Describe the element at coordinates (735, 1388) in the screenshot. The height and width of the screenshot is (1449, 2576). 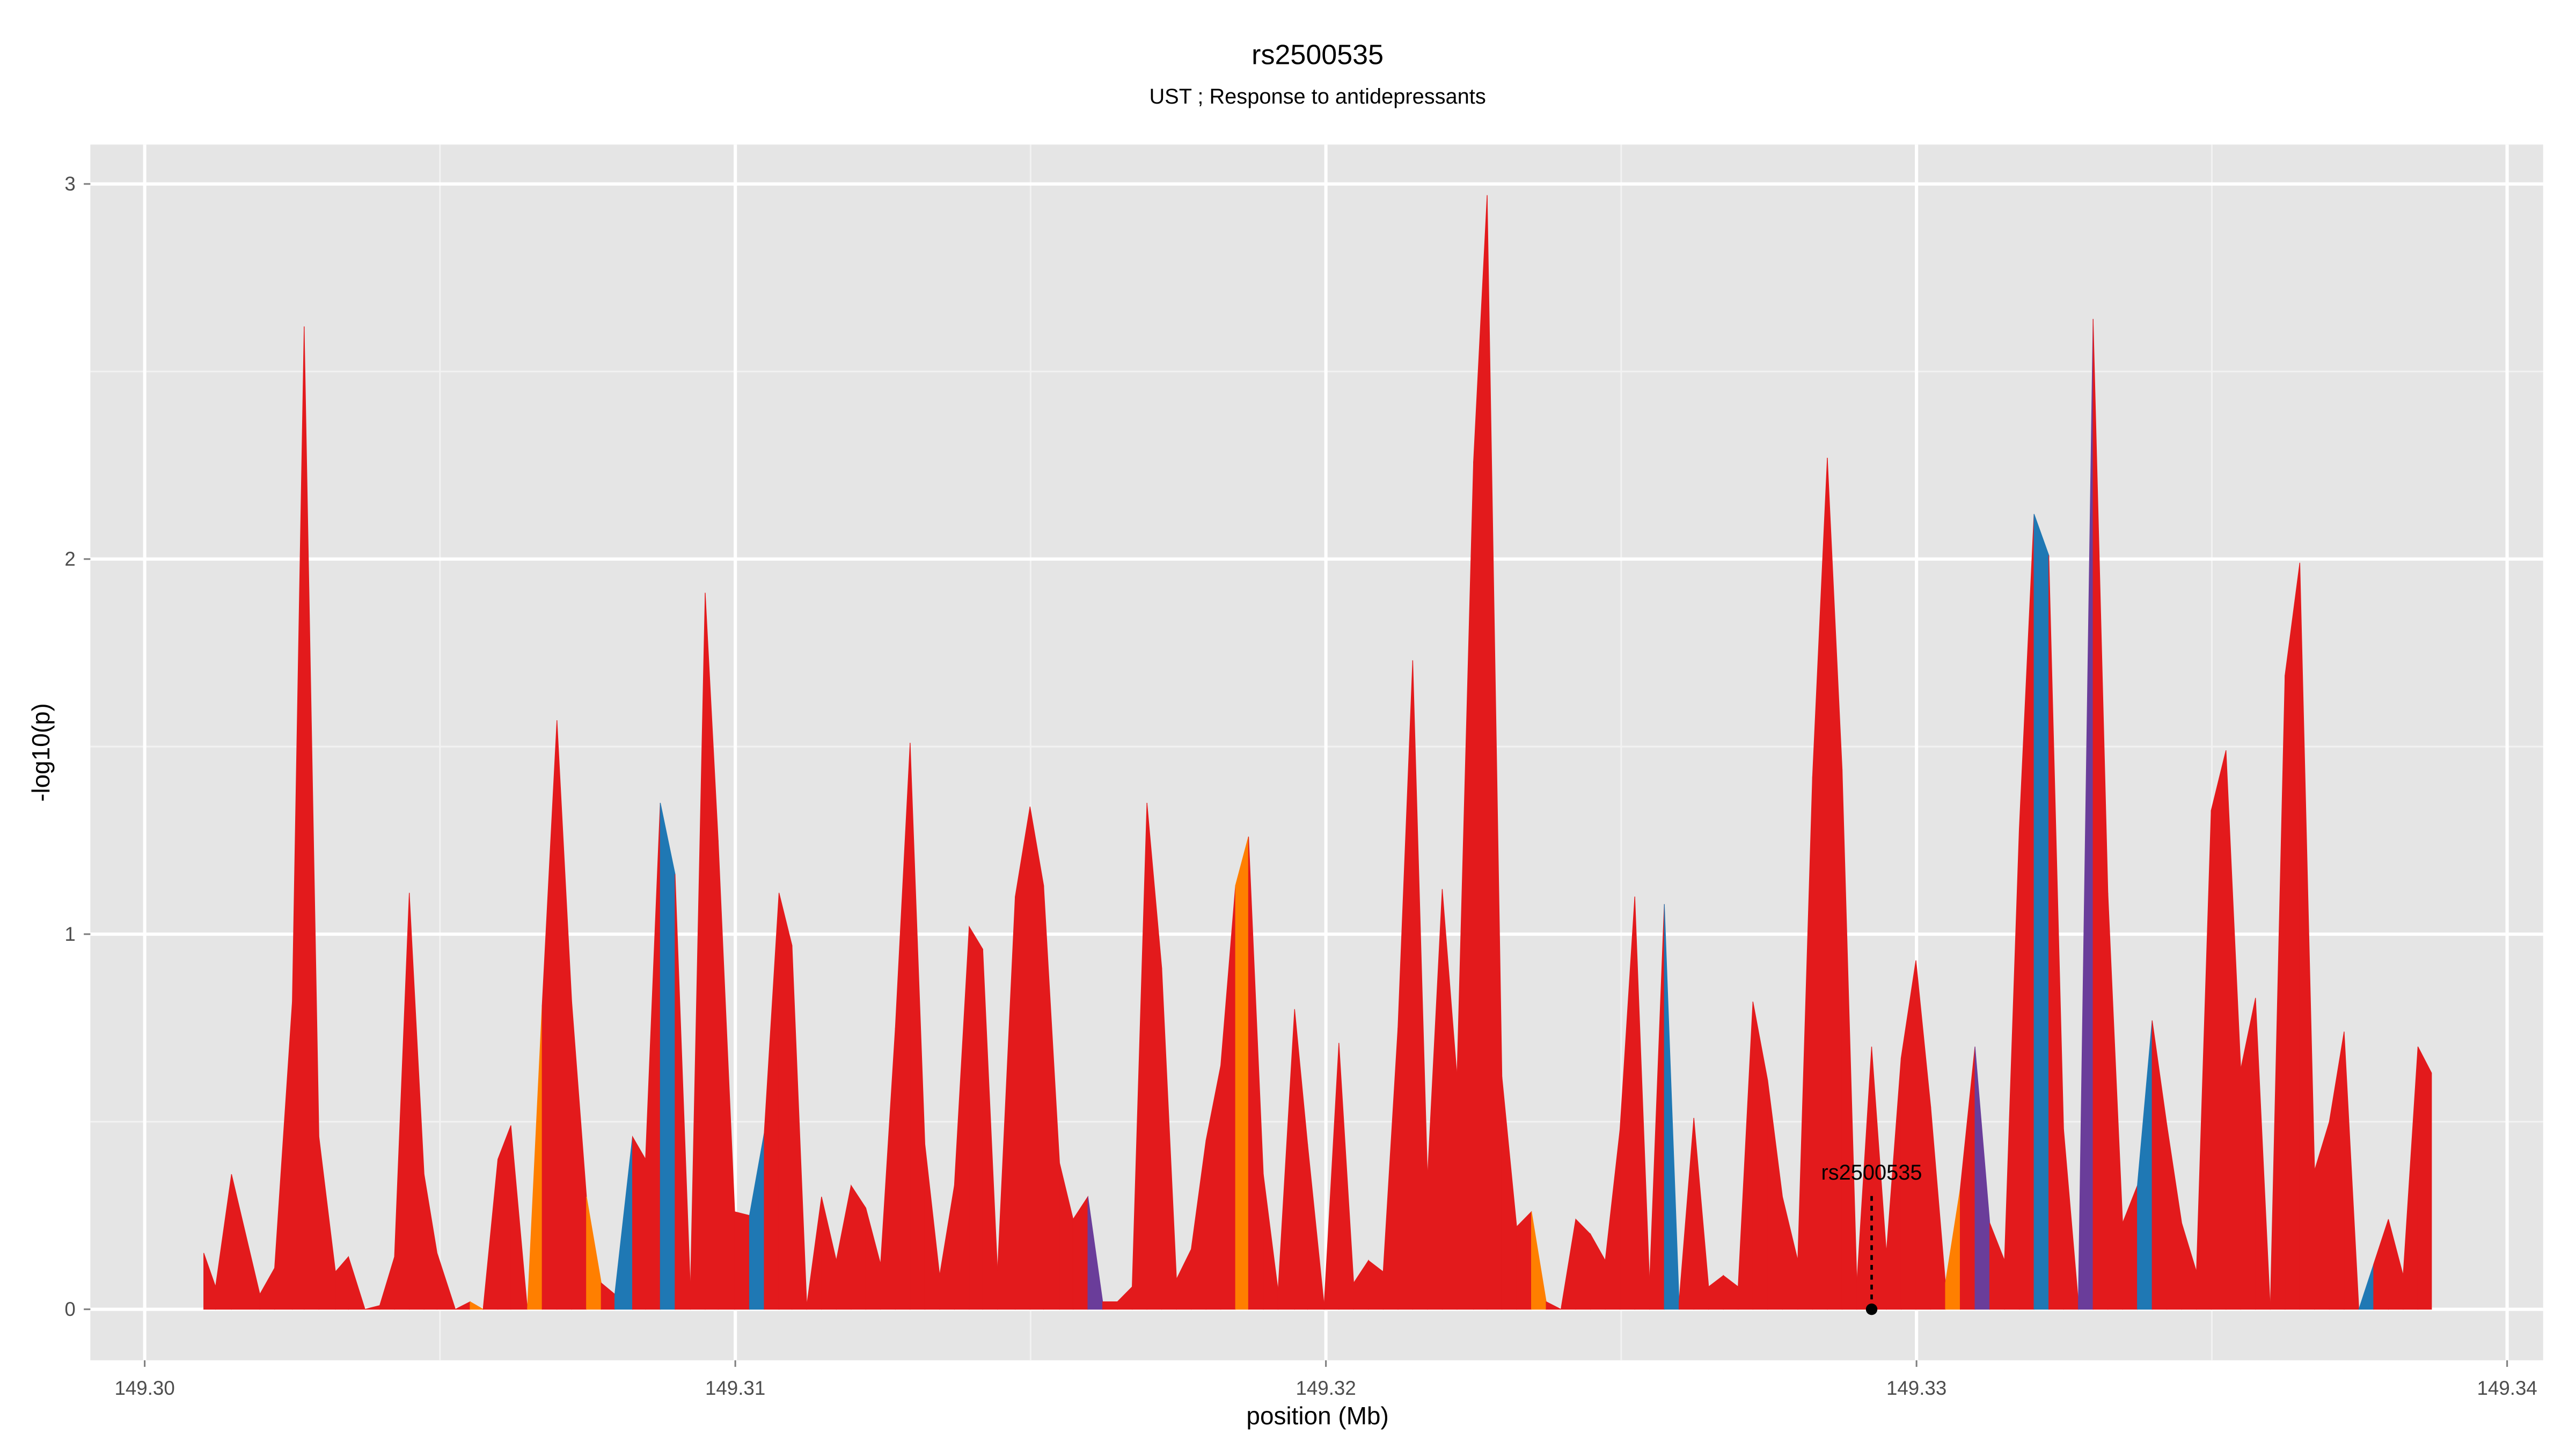
I see `x-tick-label: 149.31` at that location.